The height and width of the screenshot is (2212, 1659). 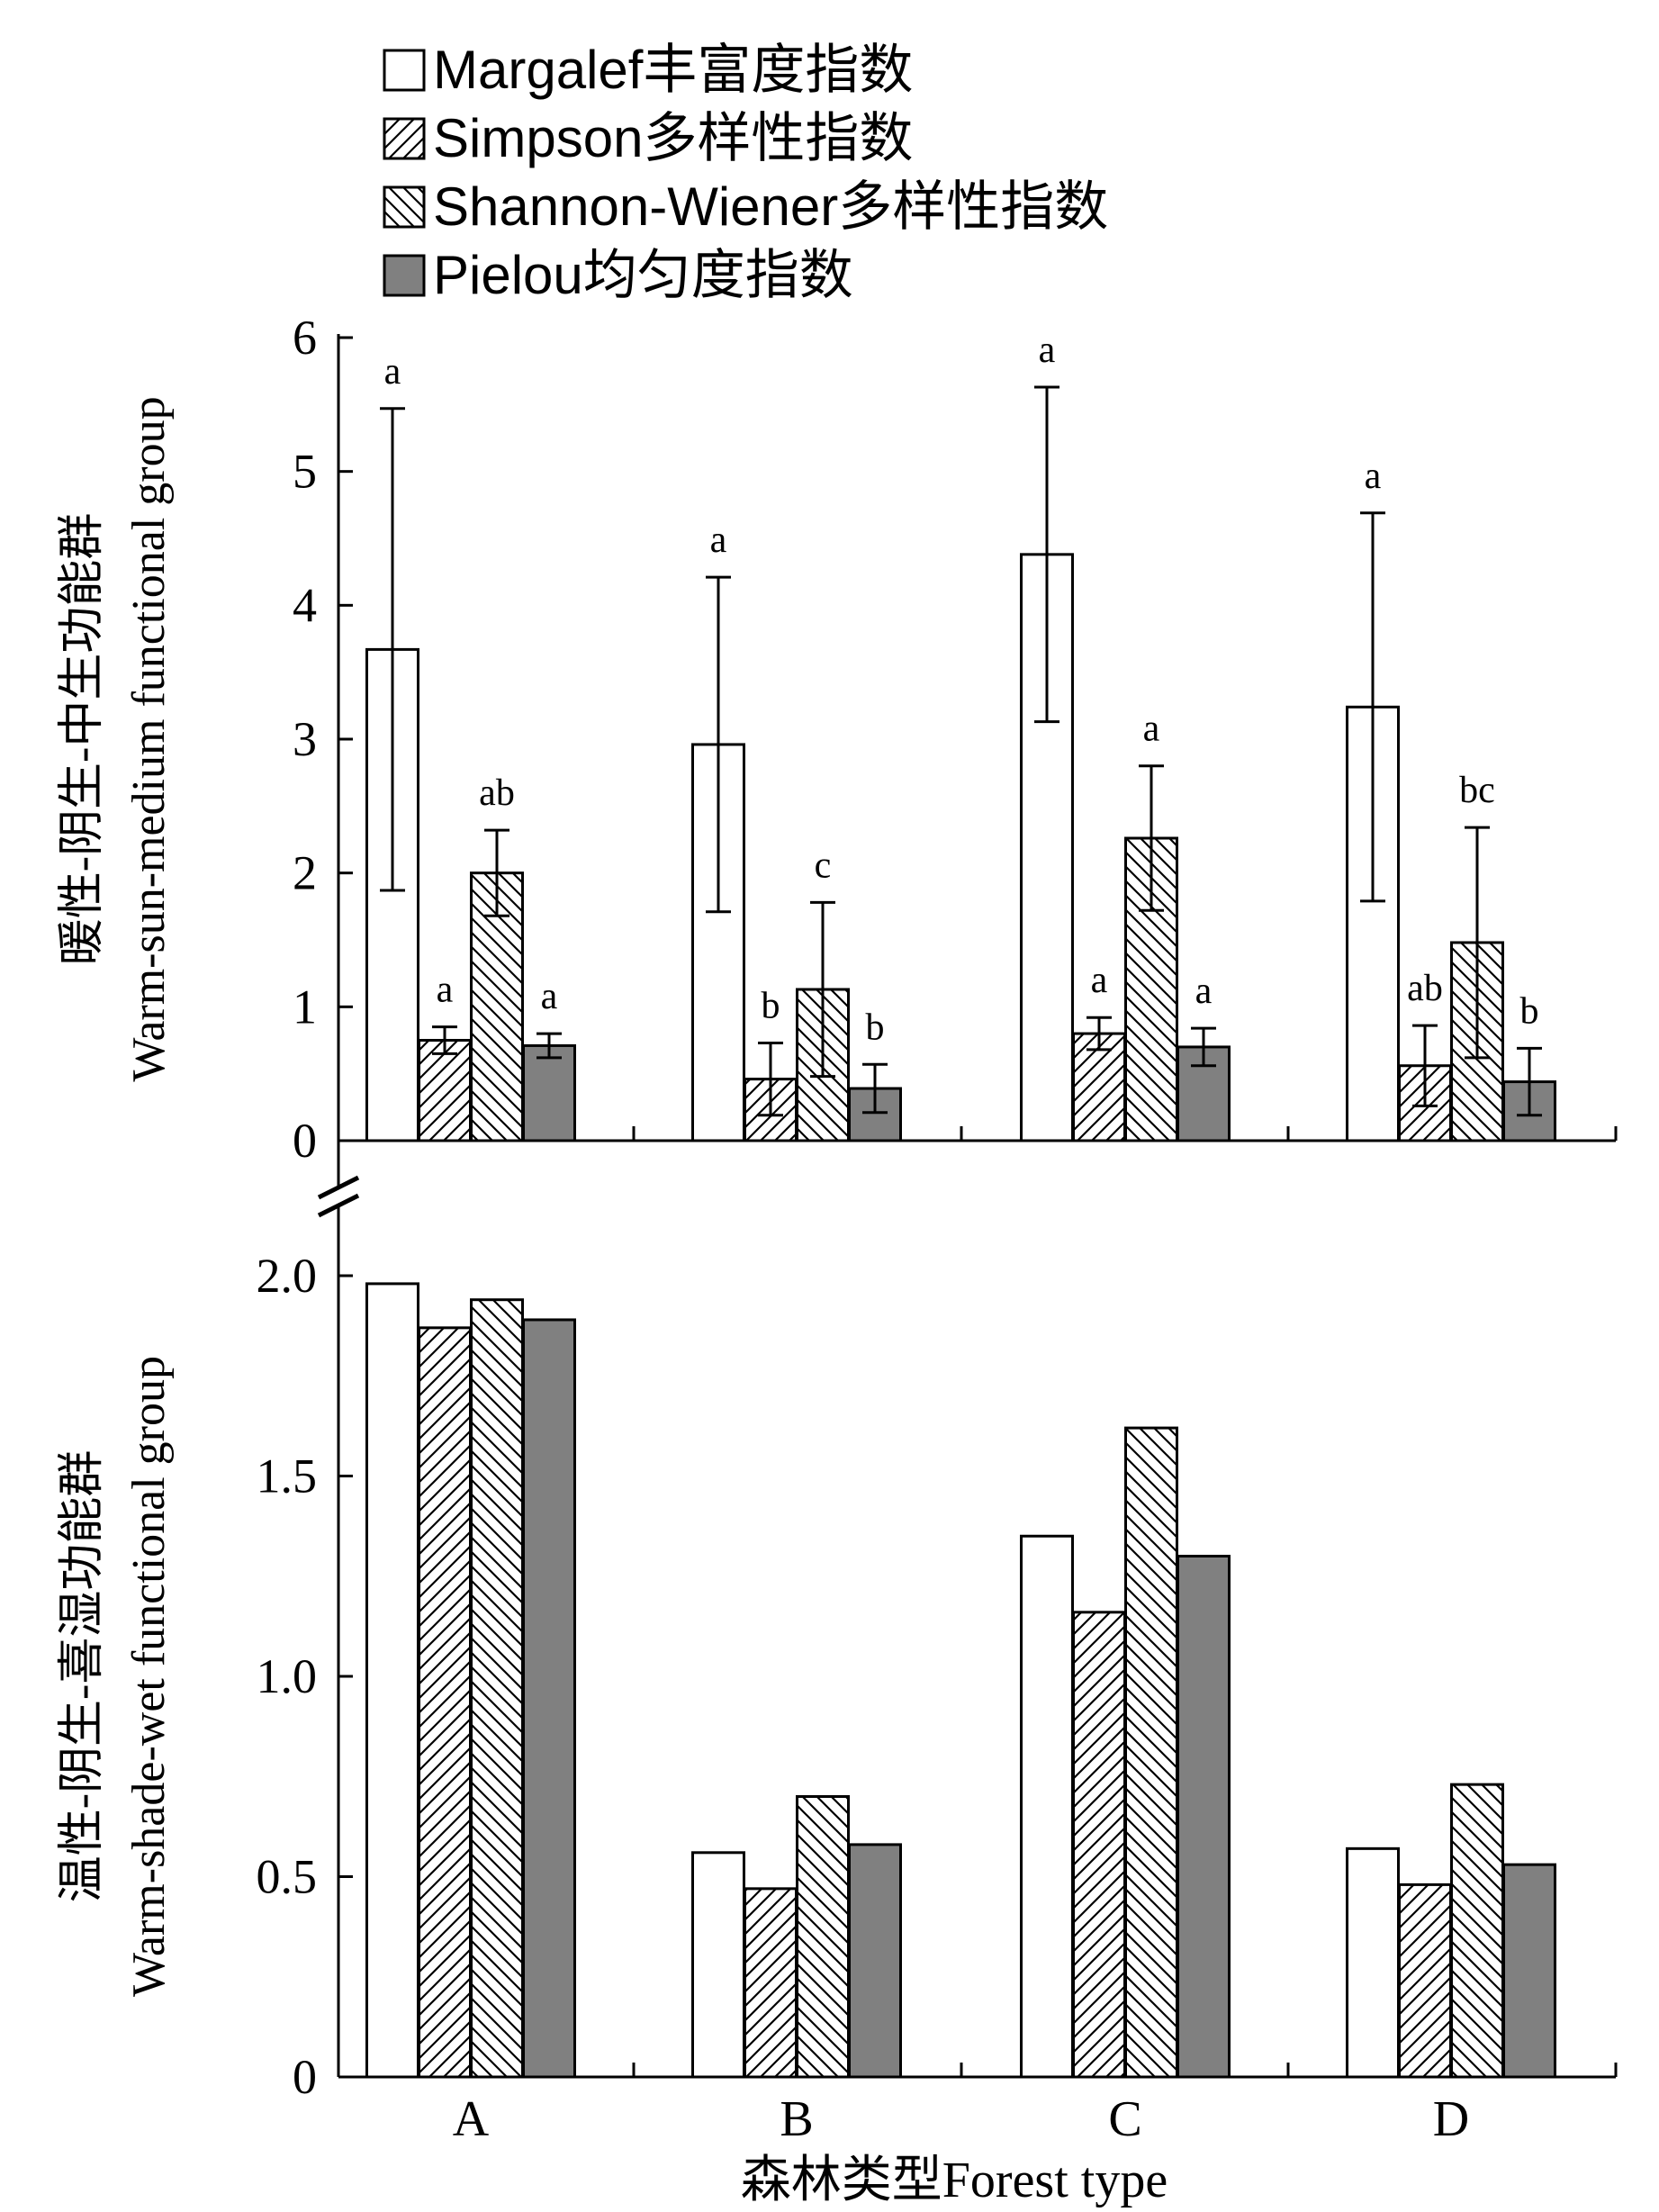 What do you see at coordinates (1151, 1752) in the screenshot?
I see `bar-shannon-C` at bounding box center [1151, 1752].